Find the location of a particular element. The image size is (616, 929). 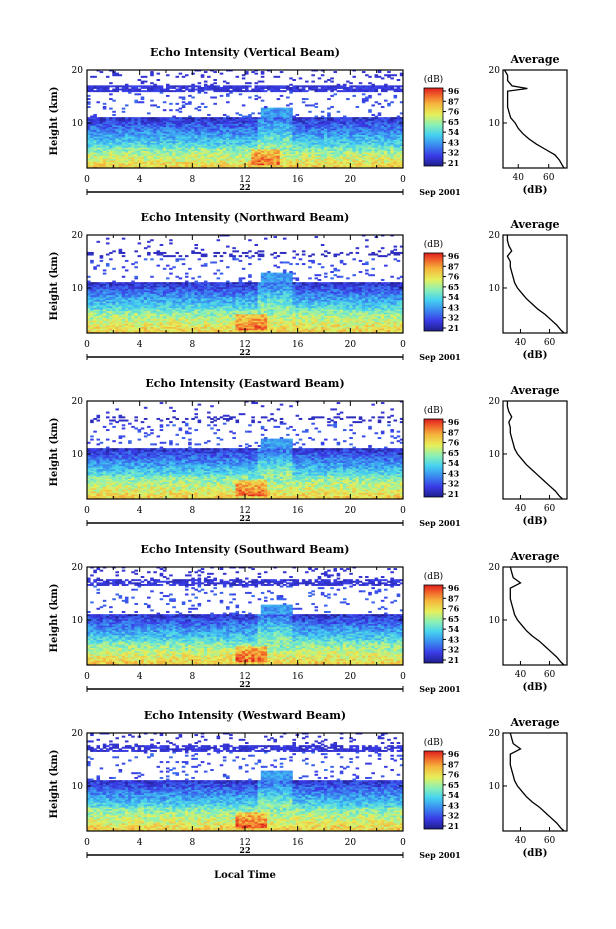

colorbar-tick-label: 54 is located at coordinates (454, 132).